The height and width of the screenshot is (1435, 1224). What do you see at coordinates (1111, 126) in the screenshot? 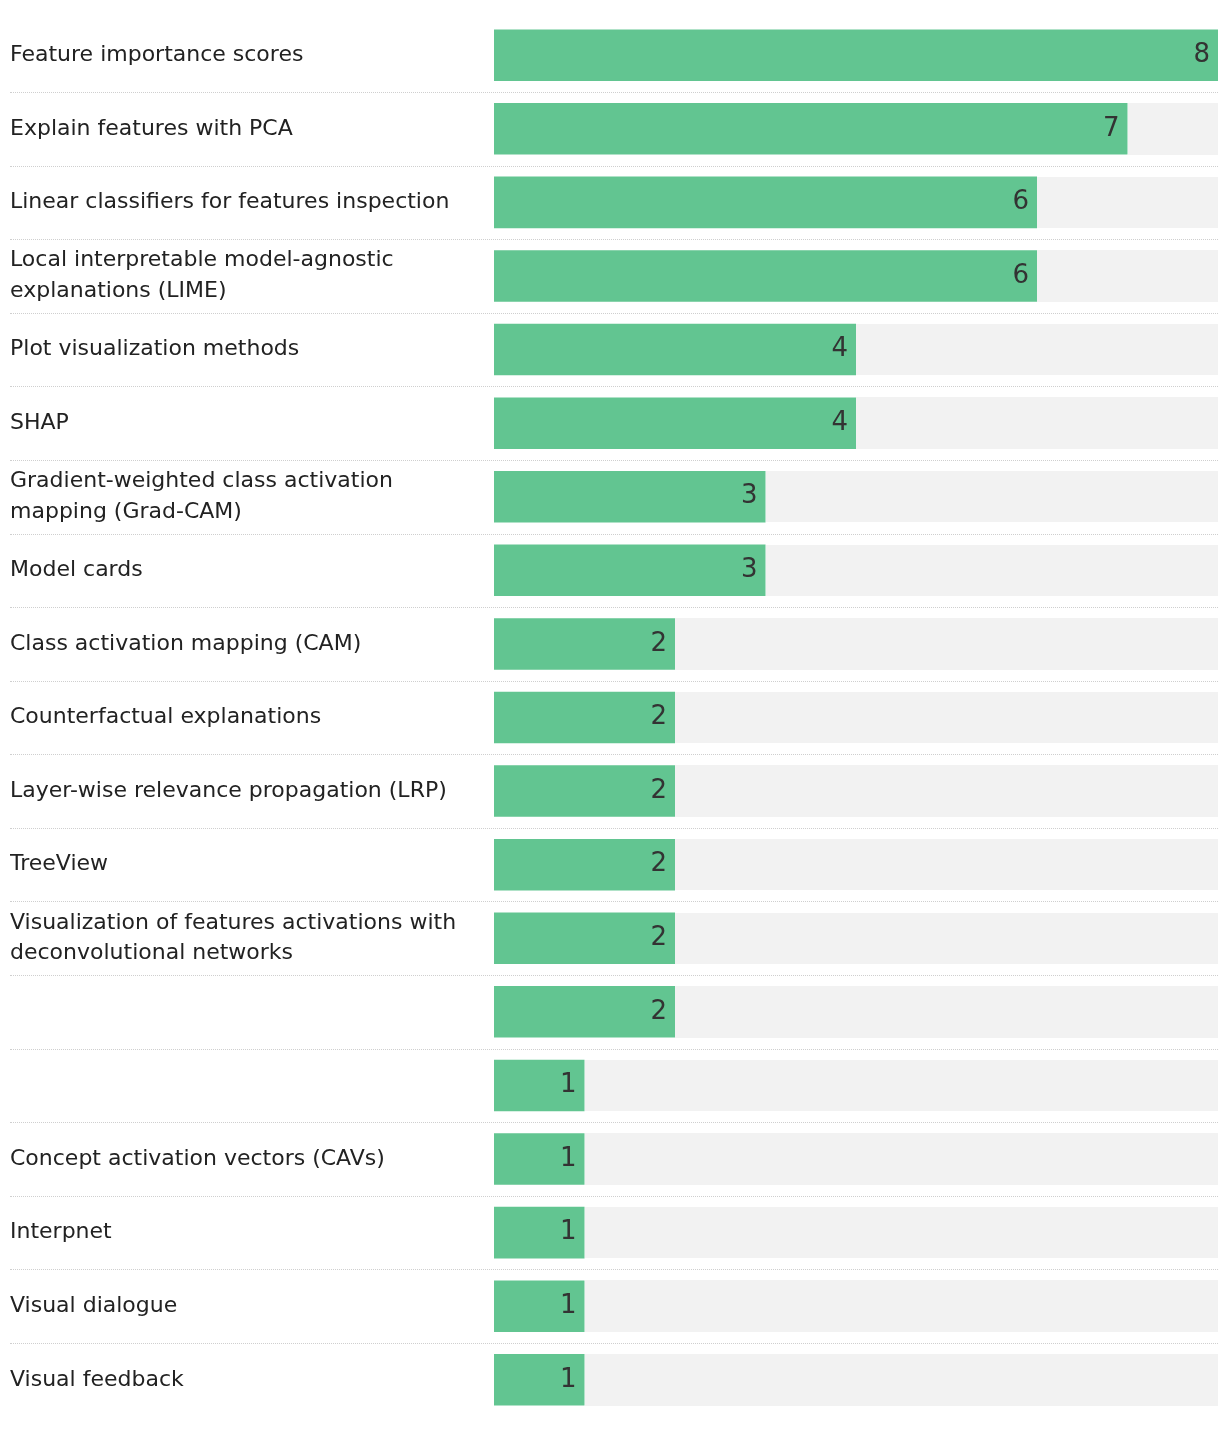
I see `data-label: 7` at bounding box center [1111, 126].